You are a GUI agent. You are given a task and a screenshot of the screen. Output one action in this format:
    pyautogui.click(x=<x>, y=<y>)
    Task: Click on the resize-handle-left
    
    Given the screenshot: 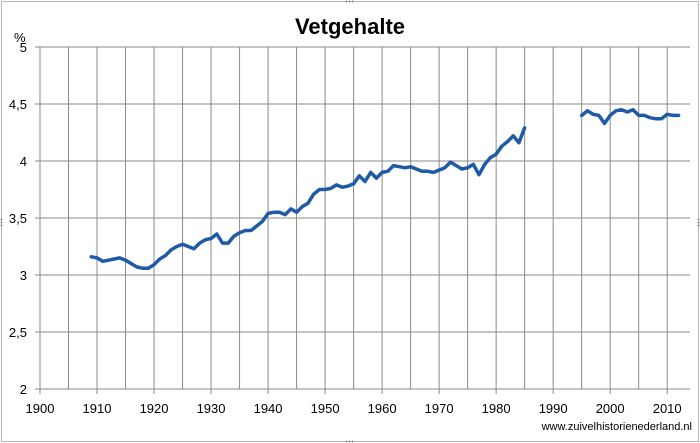 What is the action you would take?
    pyautogui.click(x=1, y=223)
    